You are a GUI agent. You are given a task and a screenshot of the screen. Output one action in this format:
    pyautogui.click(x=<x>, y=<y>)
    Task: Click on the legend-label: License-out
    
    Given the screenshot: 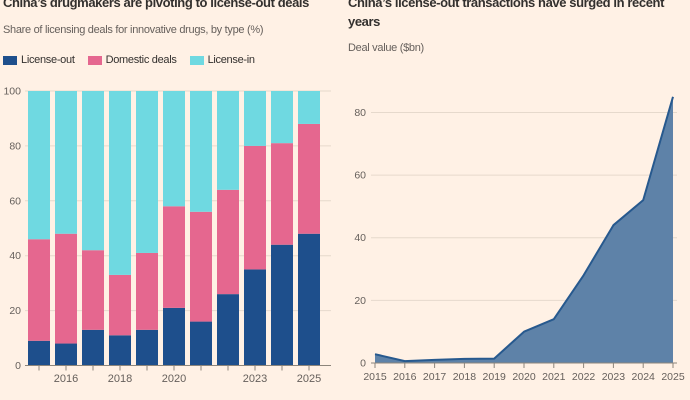 What is the action you would take?
    pyautogui.click(x=48, y=60)
    